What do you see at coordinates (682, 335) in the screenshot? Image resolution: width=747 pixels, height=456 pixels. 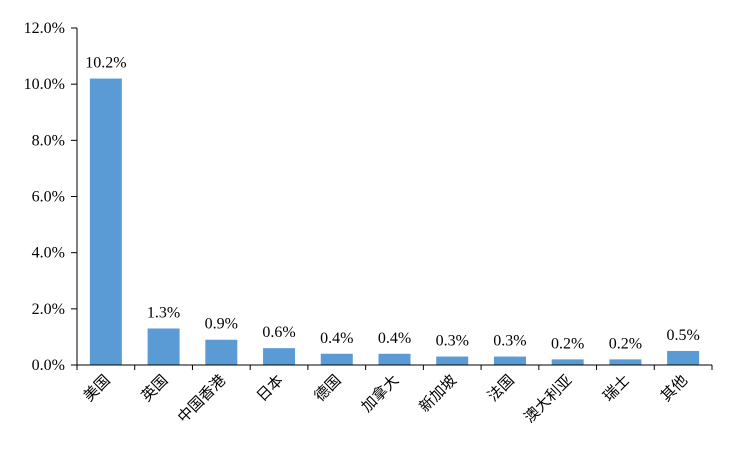 I see `data-label: 0.5%` at bounding box center [682, 335].